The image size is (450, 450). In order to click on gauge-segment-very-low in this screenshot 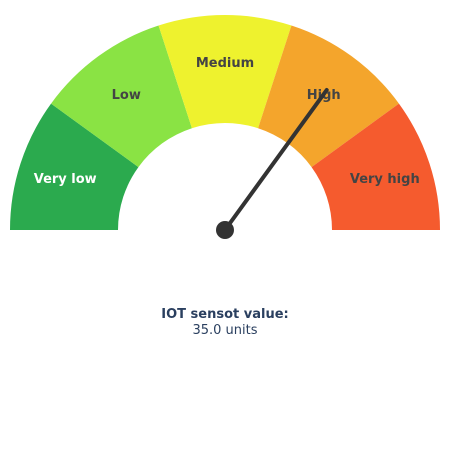, I will do `click(74, 166)`.